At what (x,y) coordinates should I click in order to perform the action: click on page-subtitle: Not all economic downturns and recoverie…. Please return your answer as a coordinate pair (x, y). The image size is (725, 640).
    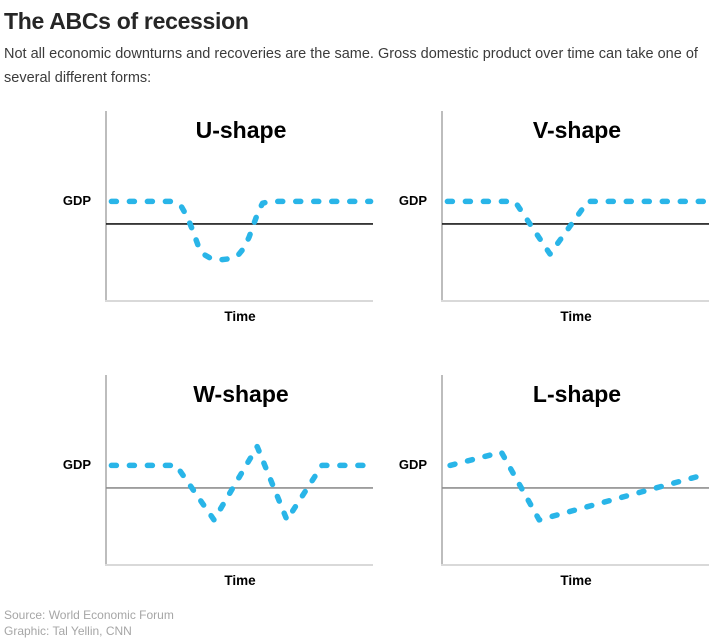
    Looking at the image, I should click on (351, 66).